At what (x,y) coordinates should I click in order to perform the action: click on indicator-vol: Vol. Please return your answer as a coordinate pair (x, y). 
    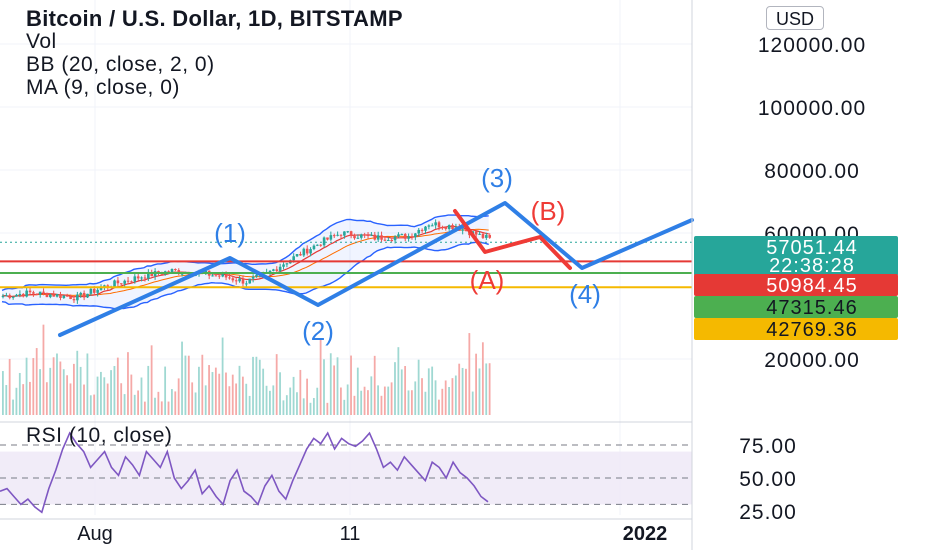
    Looking at the image, I should click on (41, 41).